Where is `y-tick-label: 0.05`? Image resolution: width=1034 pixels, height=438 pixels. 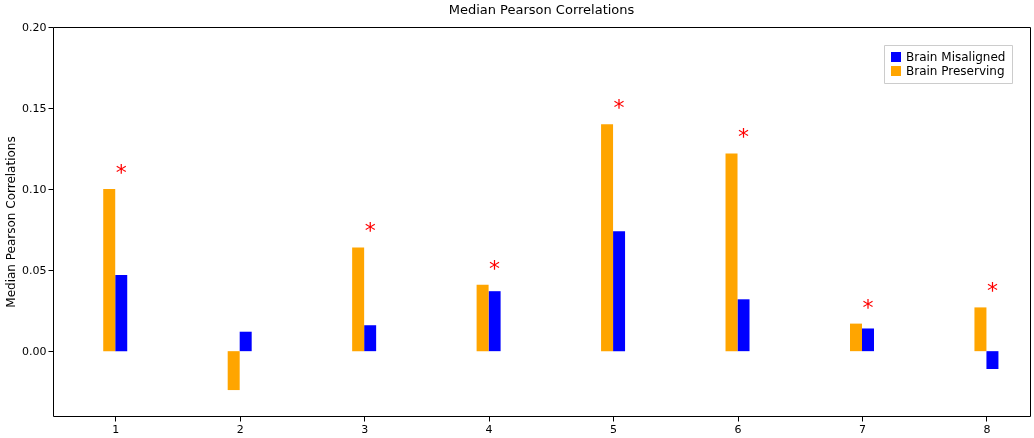
y-tick-label: 0.05 is located at coordinates (34, 270).